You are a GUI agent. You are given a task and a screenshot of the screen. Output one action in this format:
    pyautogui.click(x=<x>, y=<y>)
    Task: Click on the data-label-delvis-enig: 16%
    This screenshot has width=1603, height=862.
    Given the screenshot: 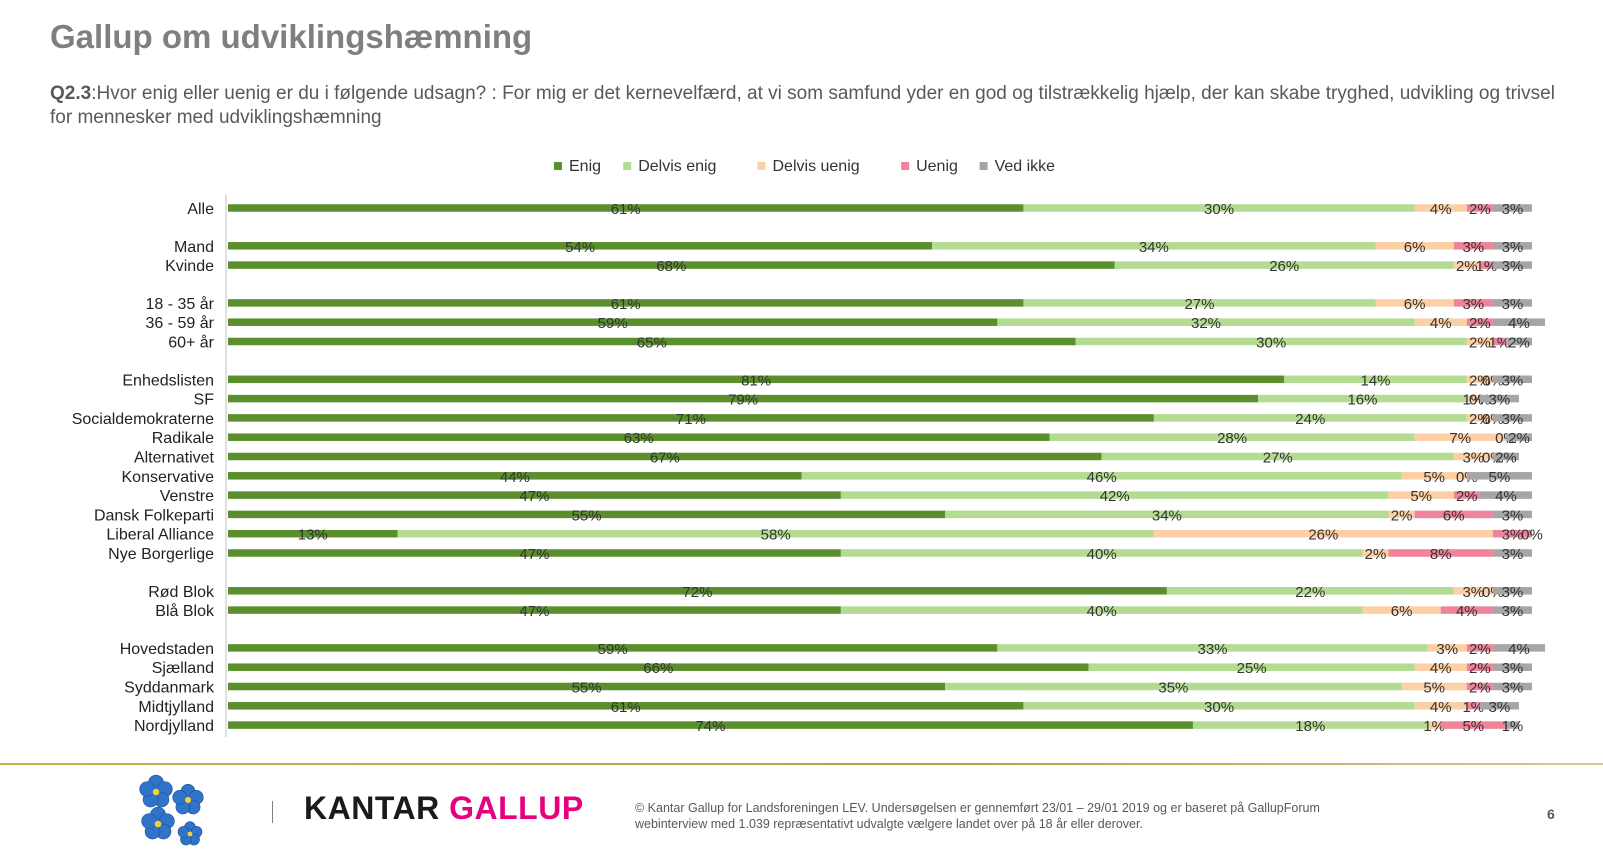 What is the action you would take?
    pyautogui.click(x=1362, y=400)
    